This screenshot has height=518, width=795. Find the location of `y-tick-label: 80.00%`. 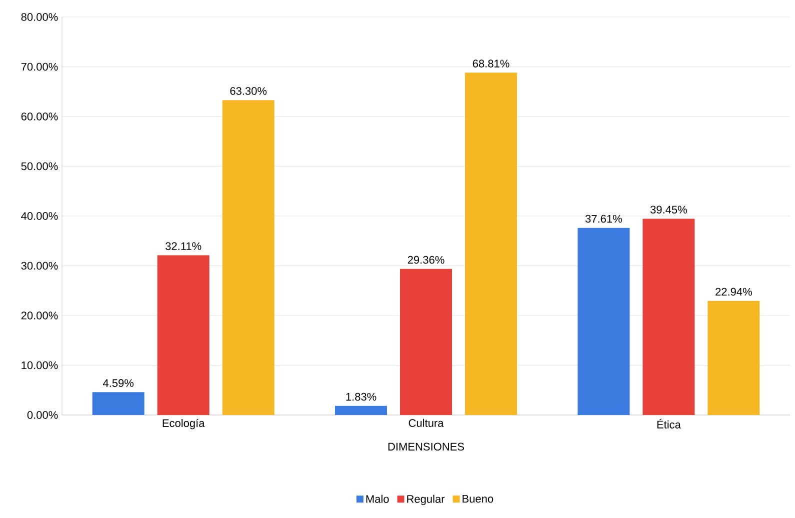

y-tick-label: 80.00% is located at coordinates (39, 17).